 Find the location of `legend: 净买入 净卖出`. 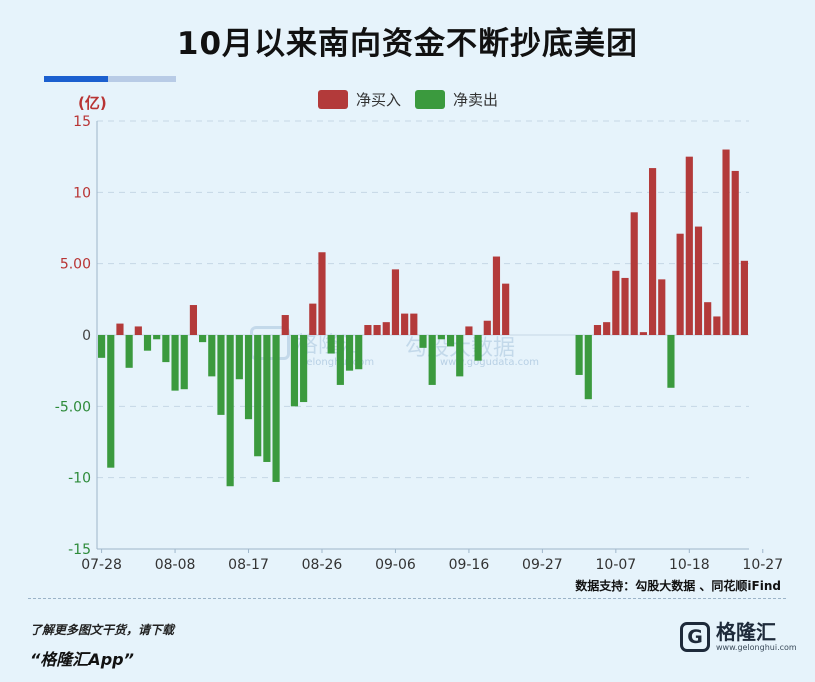

legend: 净买入 净卖出 is located at coordinates (415, 99).